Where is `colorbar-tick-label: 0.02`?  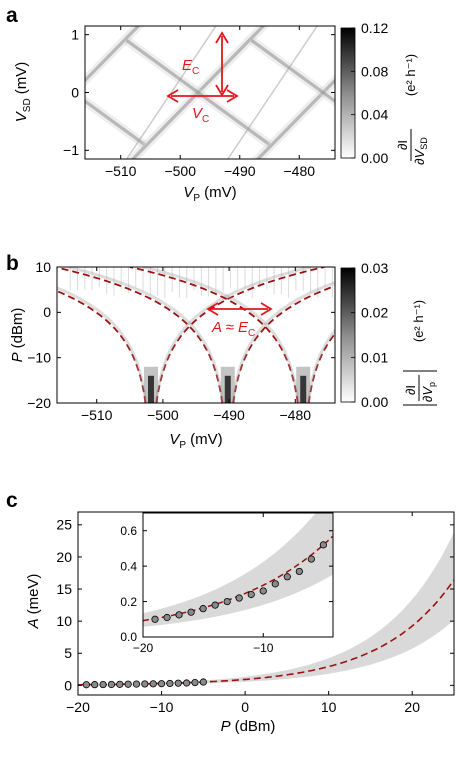 colorbar-tick-label: 0.02 is located at coordinates (374, 313).